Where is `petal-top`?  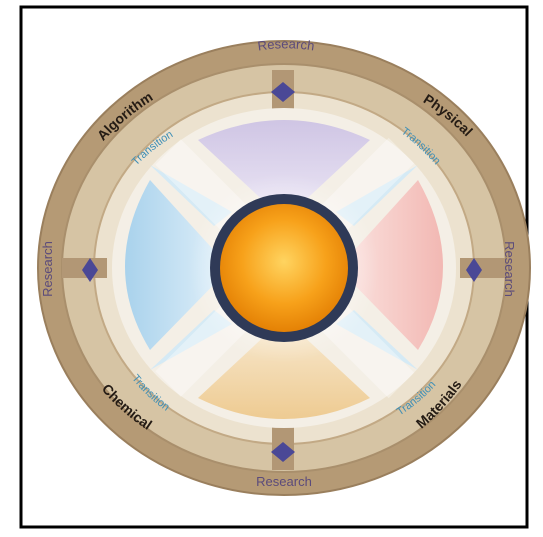 petal-top is located at coordinates (284, 170).